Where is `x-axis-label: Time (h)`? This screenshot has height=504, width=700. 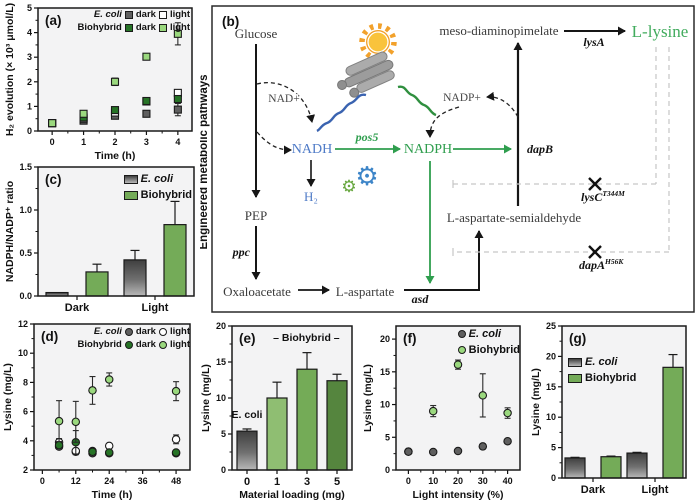
x-axis-label: Time (h) is located at coordinates (112, 495).